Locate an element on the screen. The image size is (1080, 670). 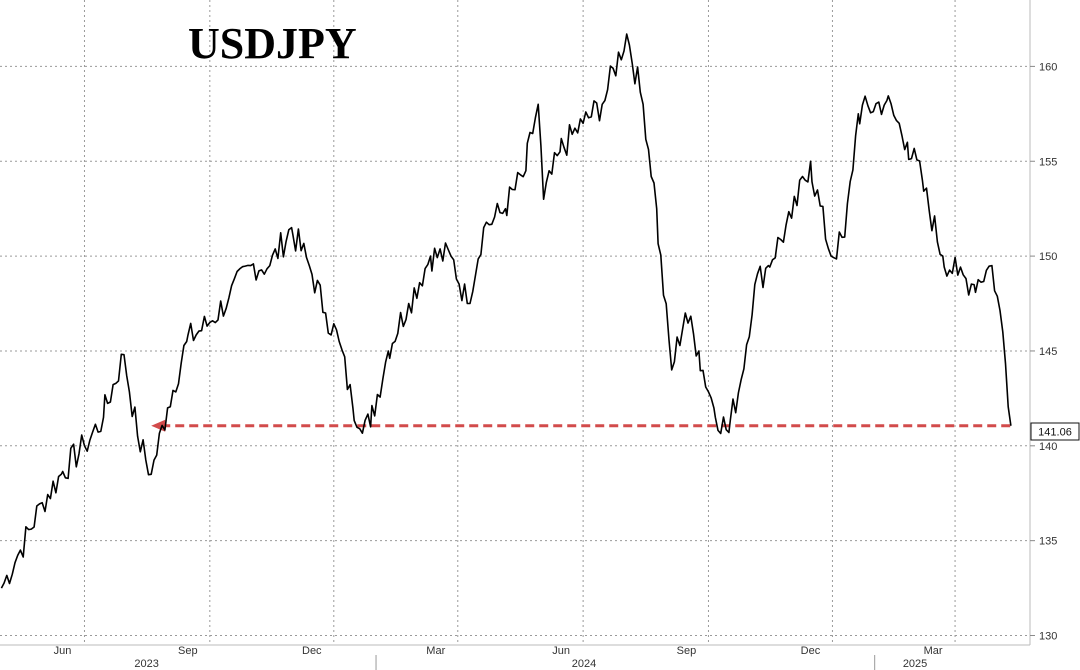
last-value-label: 141.06 is located at coordinates (1055, 433).